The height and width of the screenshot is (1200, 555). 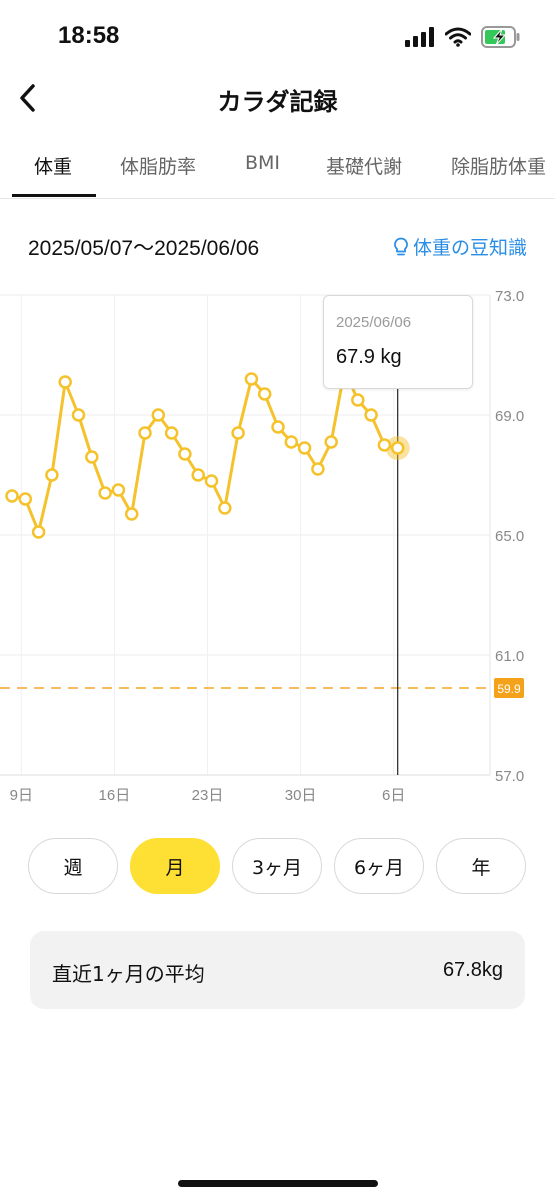 I want to click on wifi-icon, so click(x=458, y=37).